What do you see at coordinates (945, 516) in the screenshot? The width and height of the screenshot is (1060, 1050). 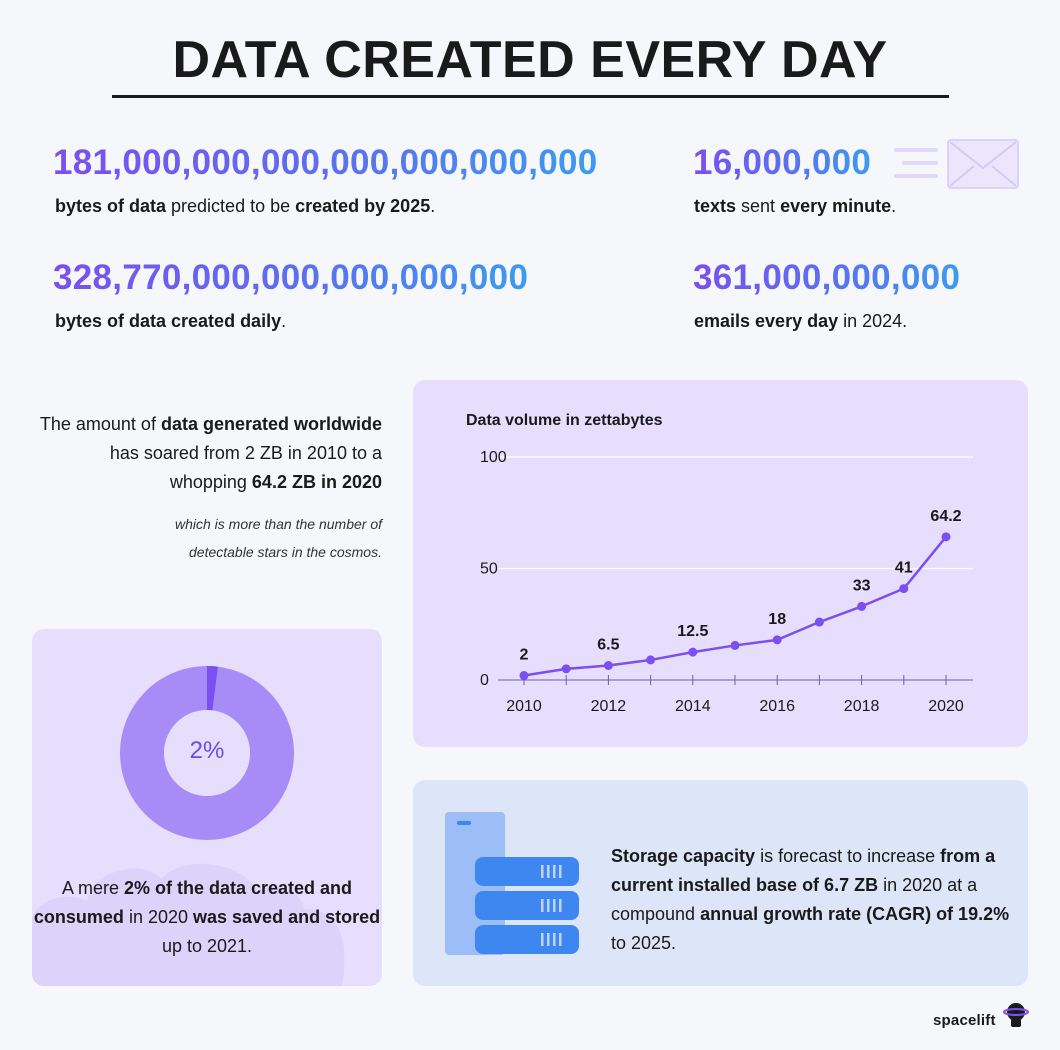 I see `data-label: 64.2` at bounding box center [945, 516].